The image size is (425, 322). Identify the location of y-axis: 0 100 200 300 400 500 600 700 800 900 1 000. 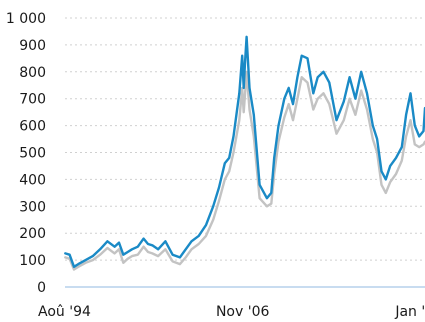
(26, 153).